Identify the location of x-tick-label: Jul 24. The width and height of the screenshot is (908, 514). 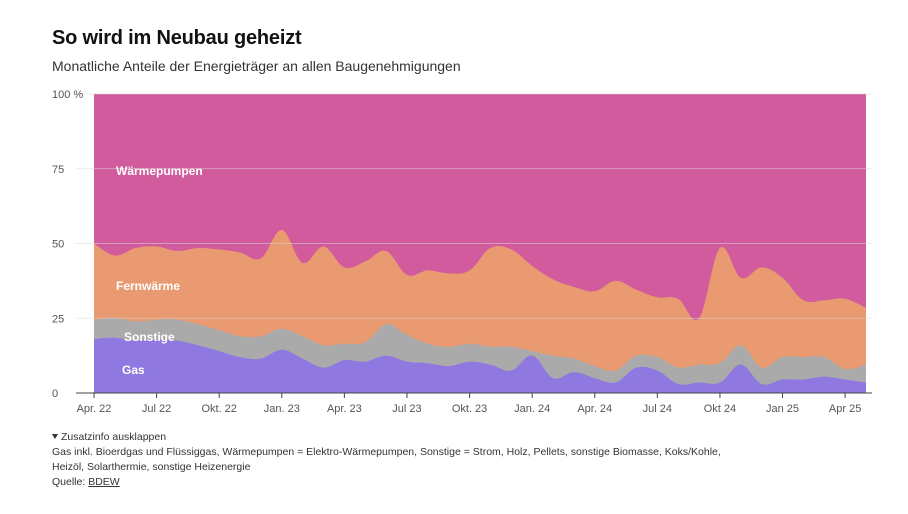
(657, 409).